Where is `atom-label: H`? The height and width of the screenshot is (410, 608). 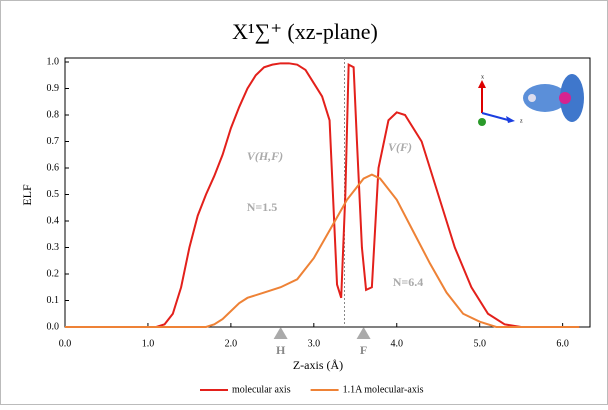
atom-label: H is located at coordinates (281, 350).